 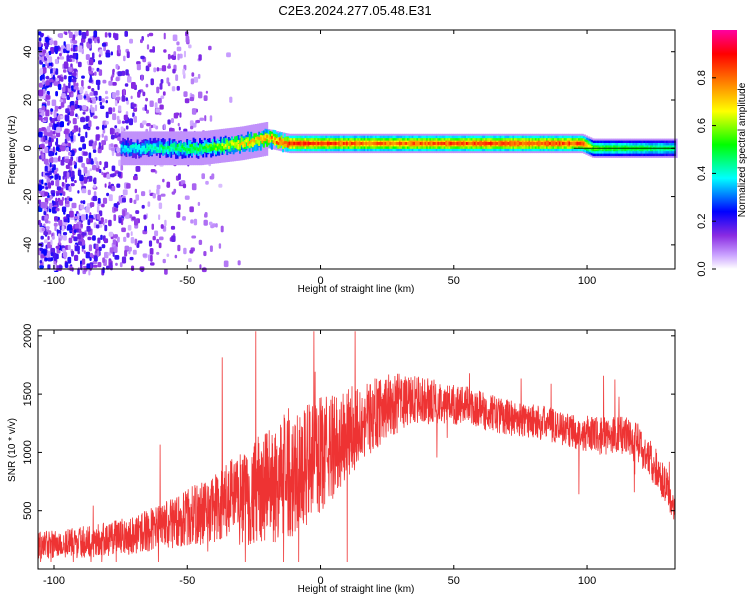 What do you see at coordinates (320, 281) in the screenshot?
I see `spectrogram-x-tick-label: 0` at bounding box center [320, 281].